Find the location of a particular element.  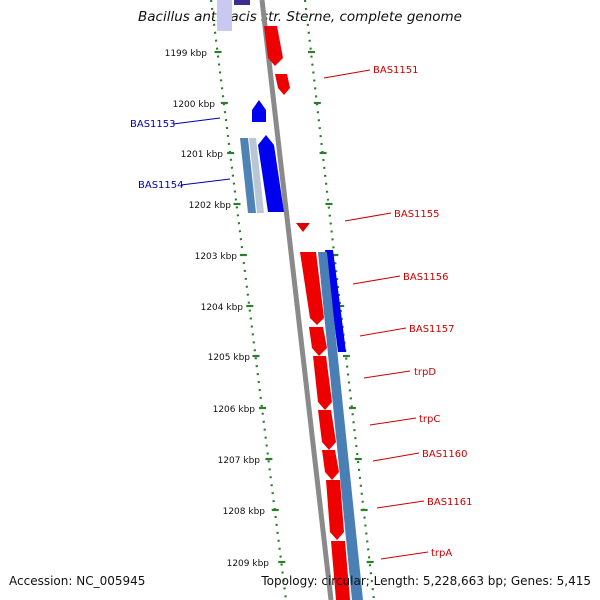

scale-label: 1205 kbp is located at coordinates (229, 358).